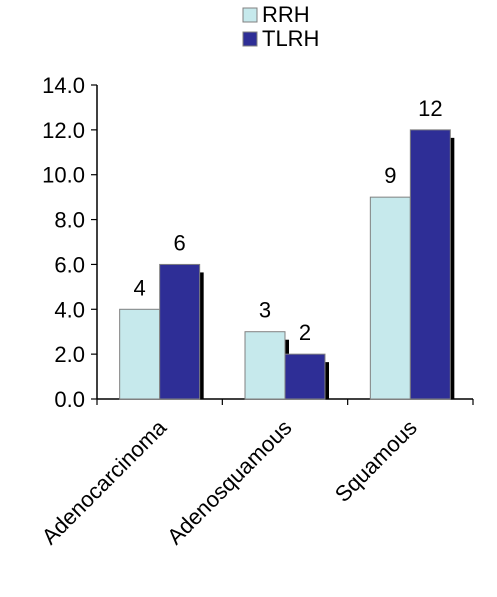 This screenshot has width=497, height=597. What do you see at coordinates (63, 175) in the screenshot?
I see `y-tick-label-5: 10.0` at bounding box center [63, 175].